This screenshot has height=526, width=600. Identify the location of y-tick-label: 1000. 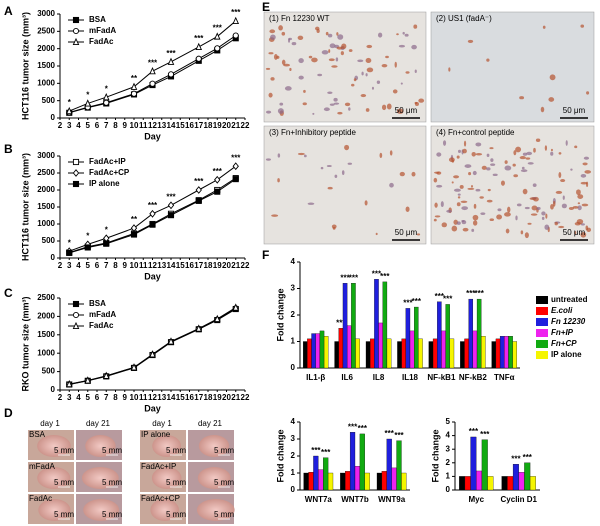
(46, 82).